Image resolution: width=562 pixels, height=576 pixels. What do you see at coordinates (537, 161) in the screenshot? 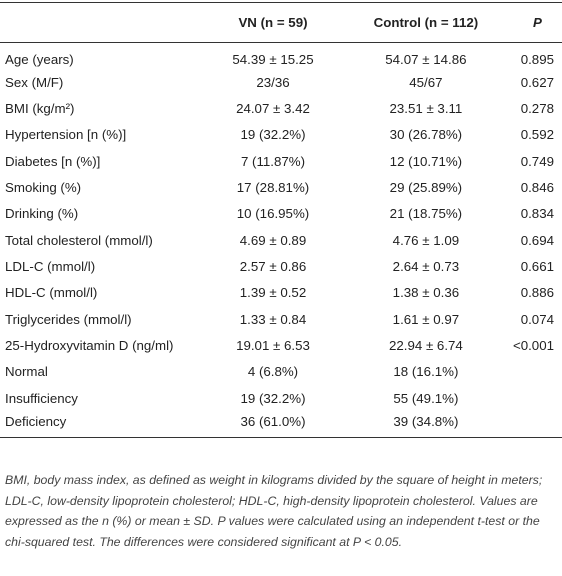
I see `table-cell: 0.749` at bounding box center [537, 161].